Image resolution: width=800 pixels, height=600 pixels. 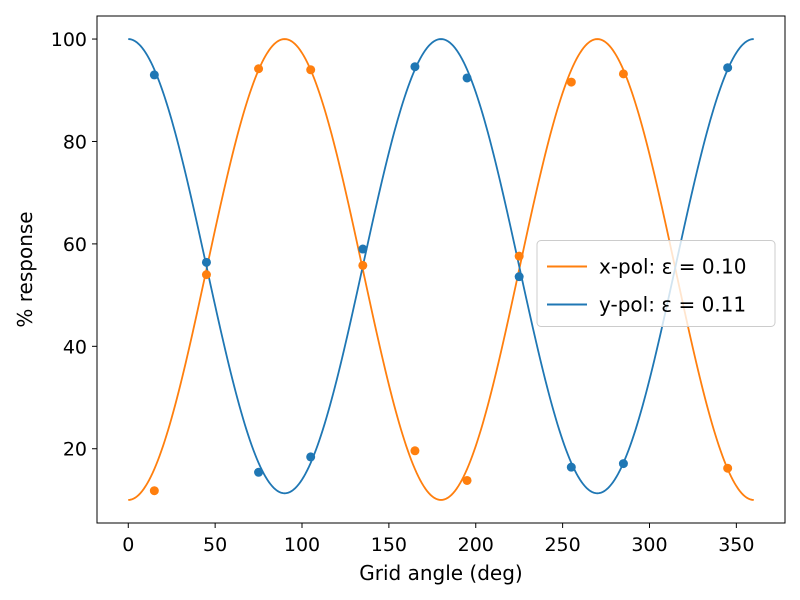 I want to click on y-axis-ticks: 20 40 60 80 100, so click(x=74, y=245).